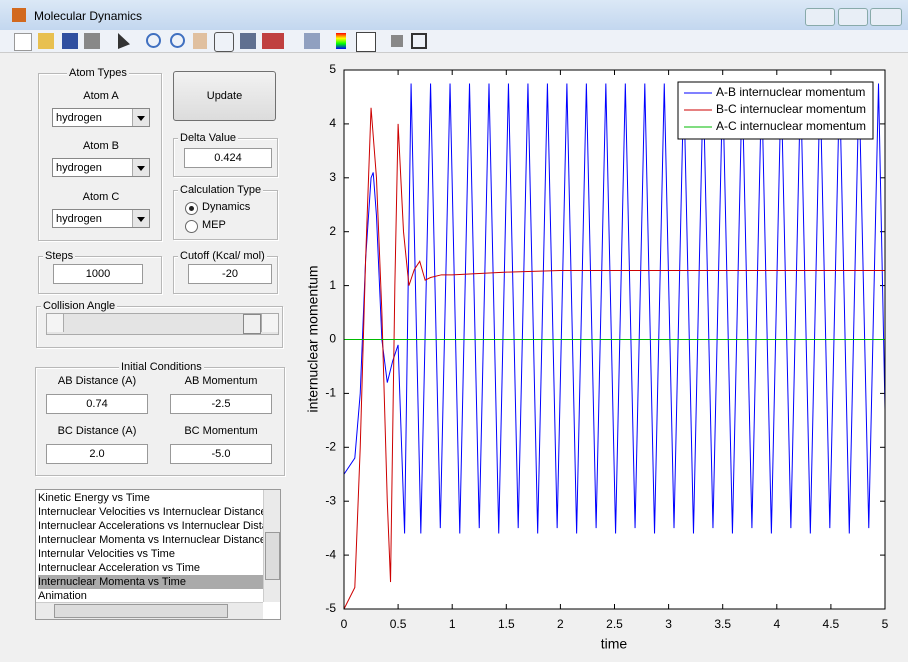 This screenshot has width=908, height=662. What do you see at coordinates (150, 582) in the screenshot?
I see `list-item: Internuclear Momenta vs Time` at bounding box center [150, 582].